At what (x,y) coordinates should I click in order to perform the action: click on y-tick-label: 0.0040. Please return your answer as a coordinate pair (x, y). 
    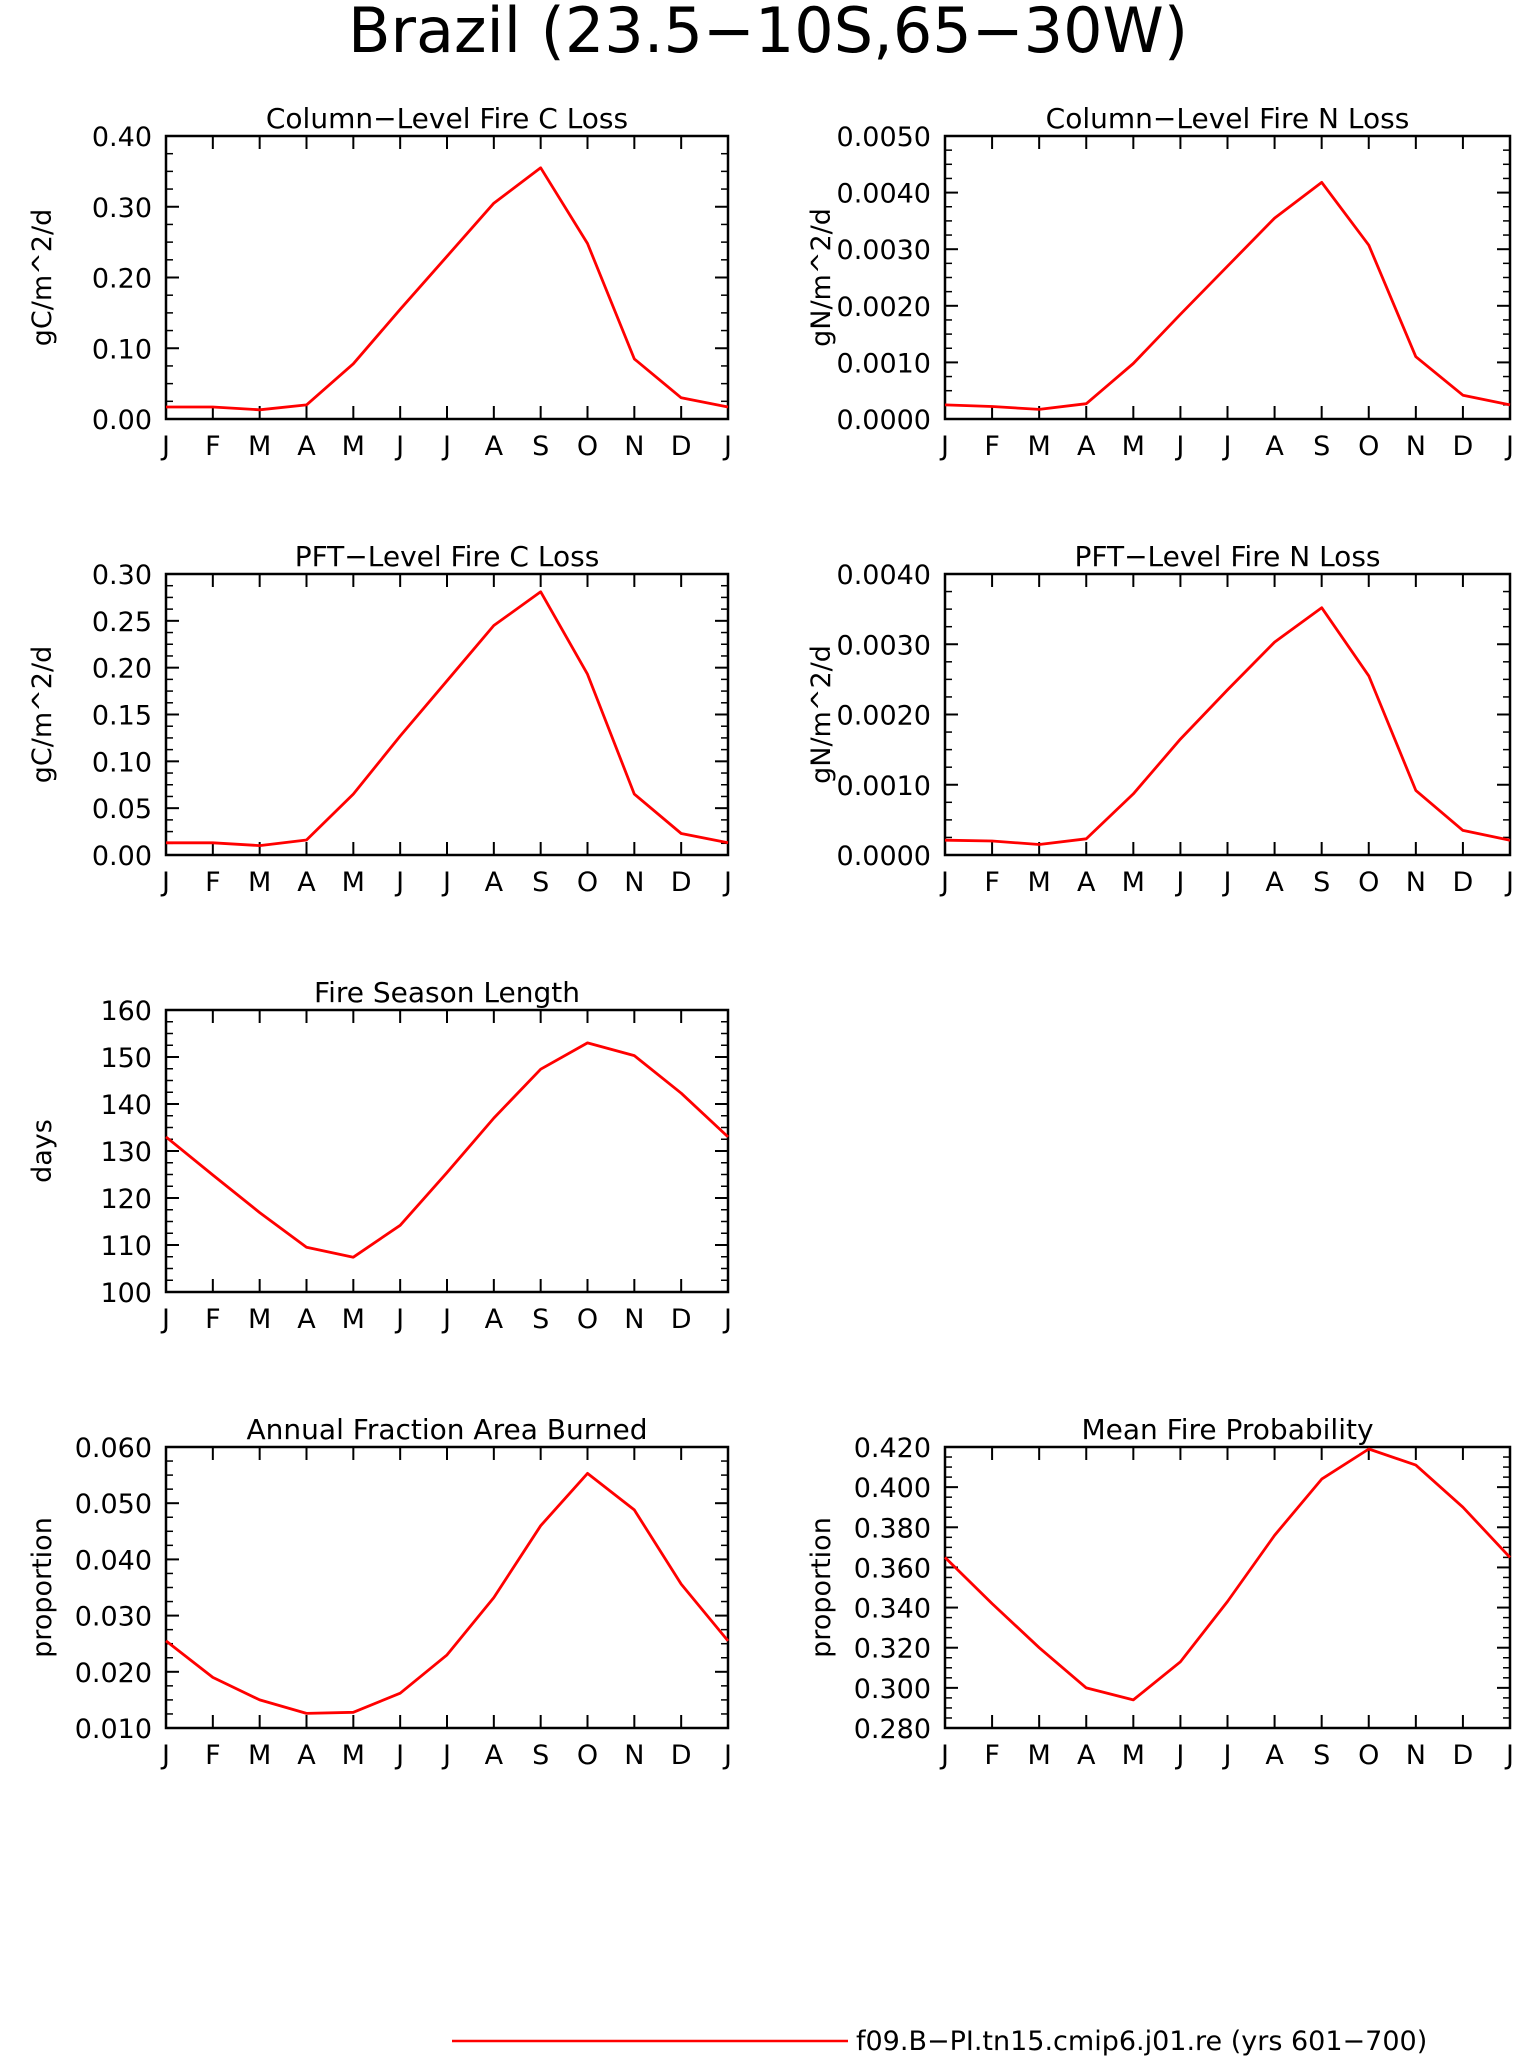
    Looking at the image, I should click on (884, 194).